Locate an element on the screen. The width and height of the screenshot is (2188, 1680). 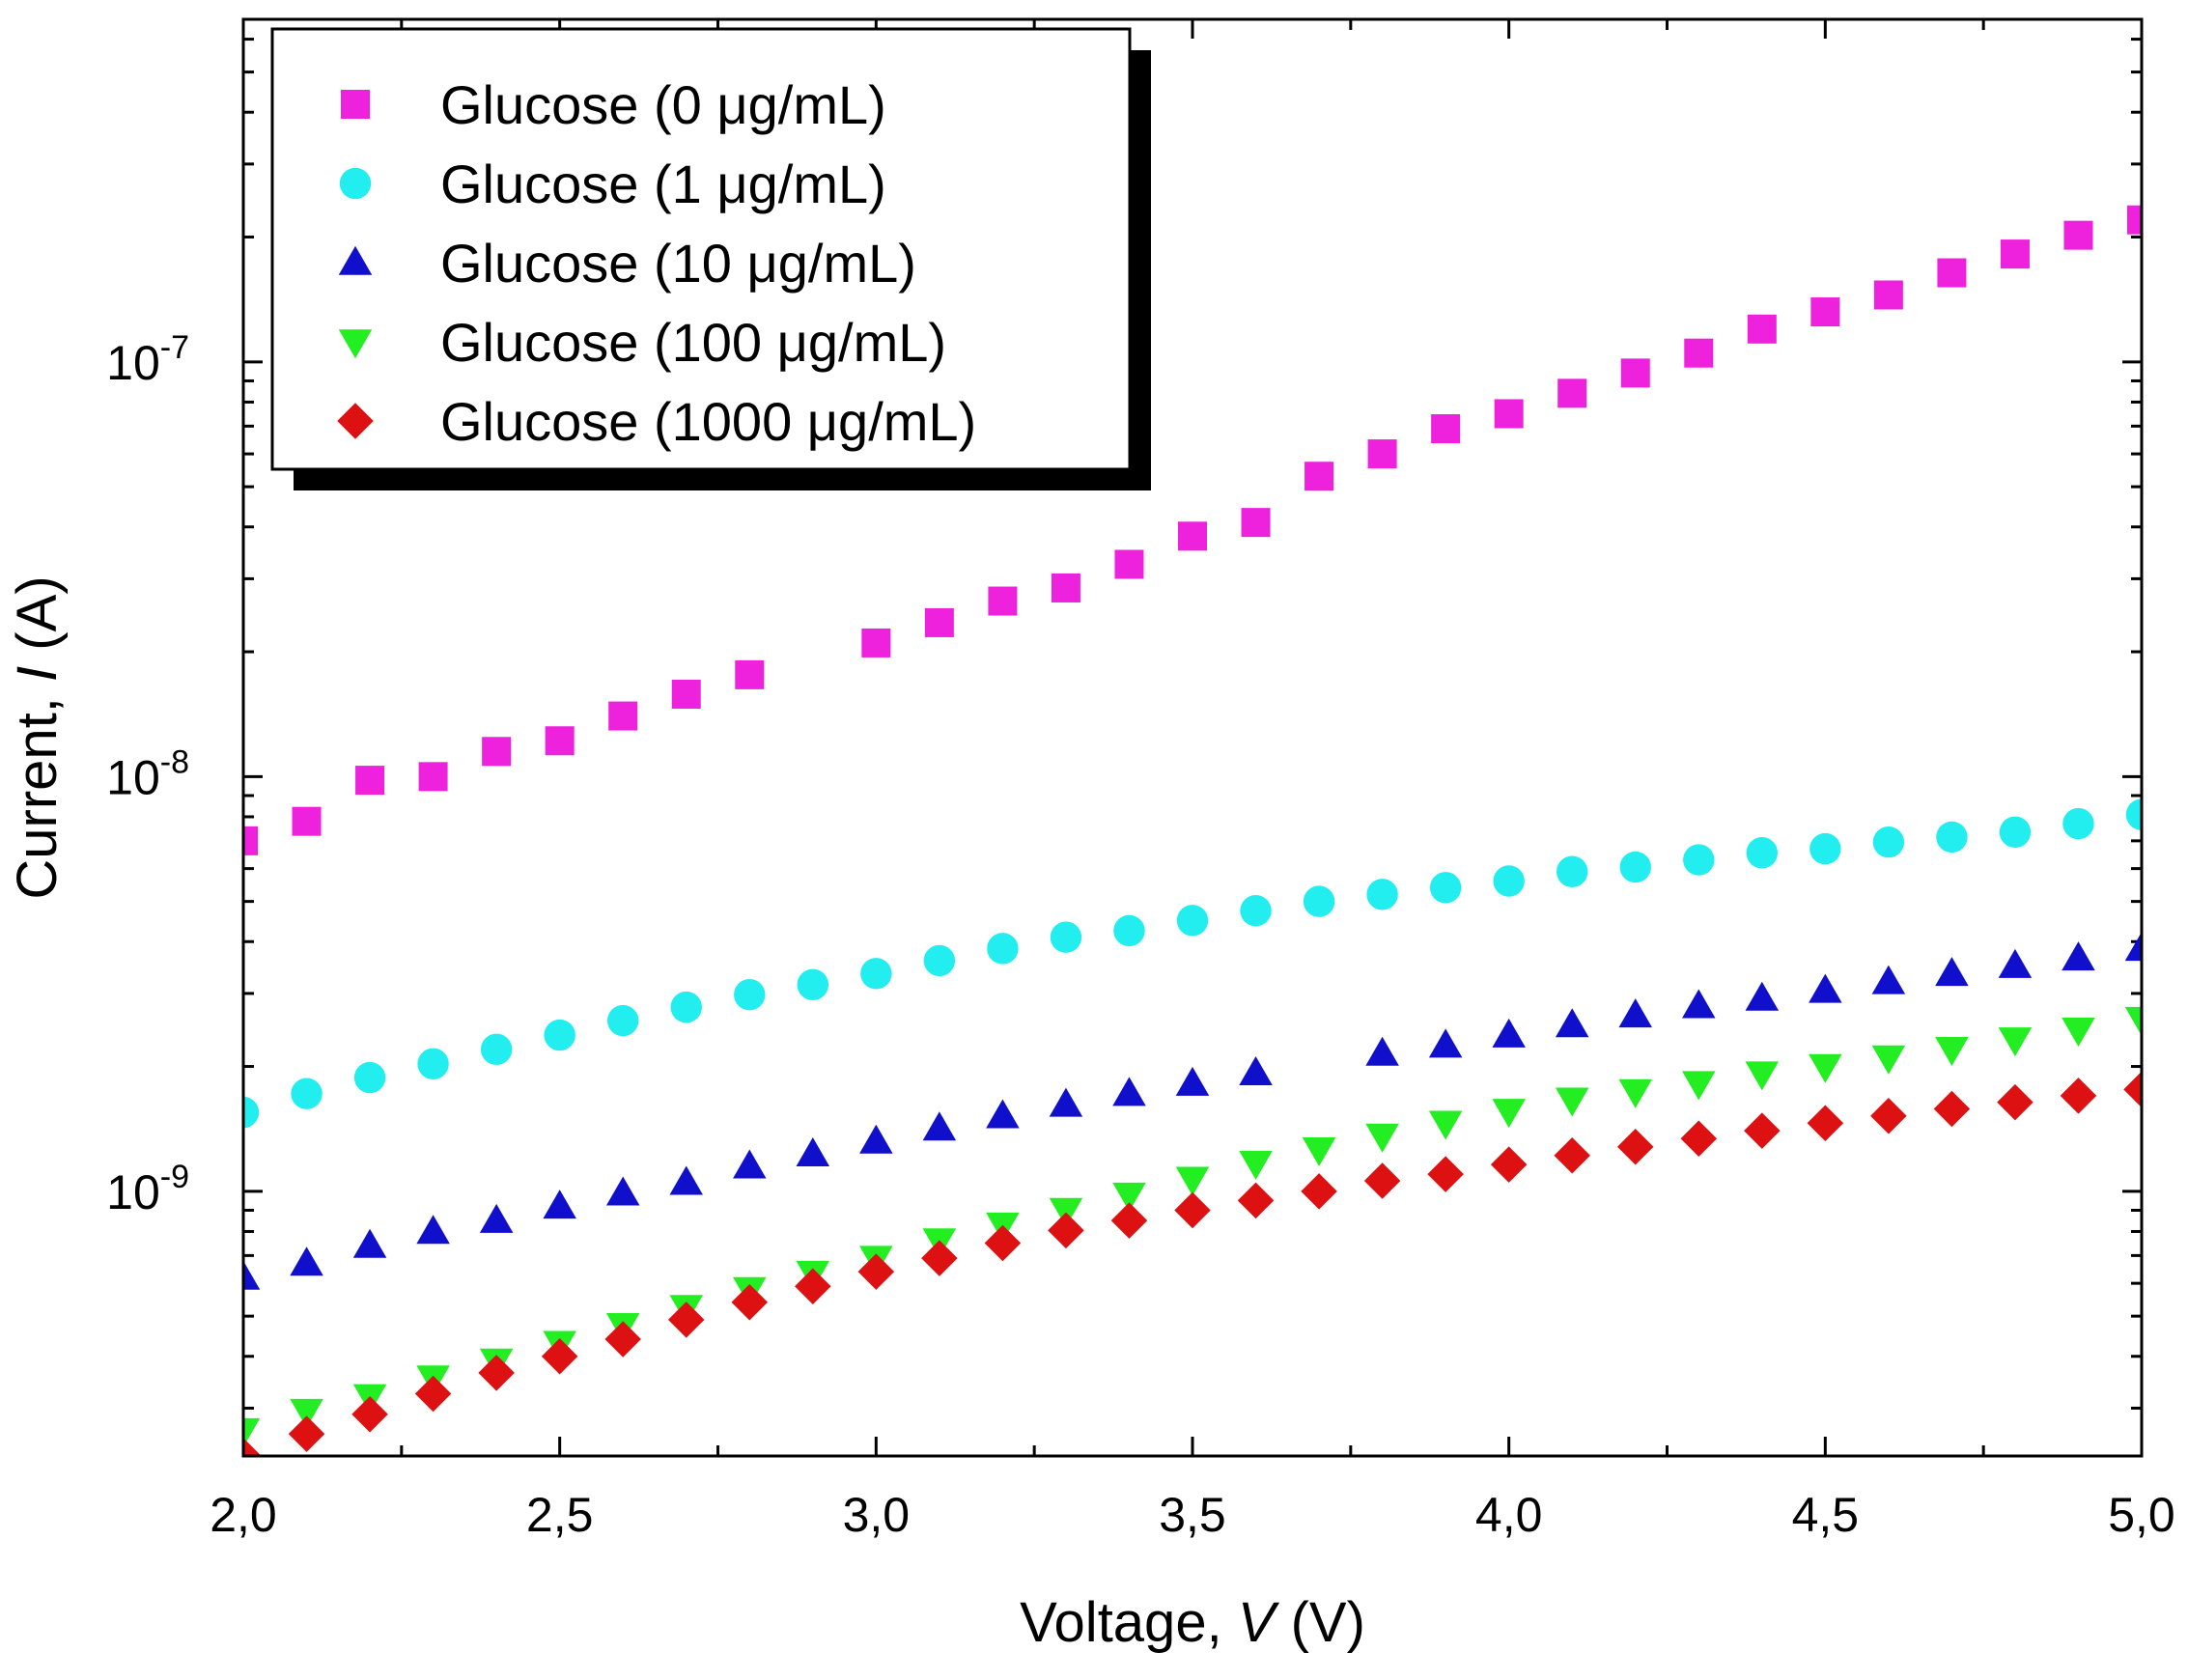
y-tick-label: 10⁻⁹ is located at coordinates (148, 1189).